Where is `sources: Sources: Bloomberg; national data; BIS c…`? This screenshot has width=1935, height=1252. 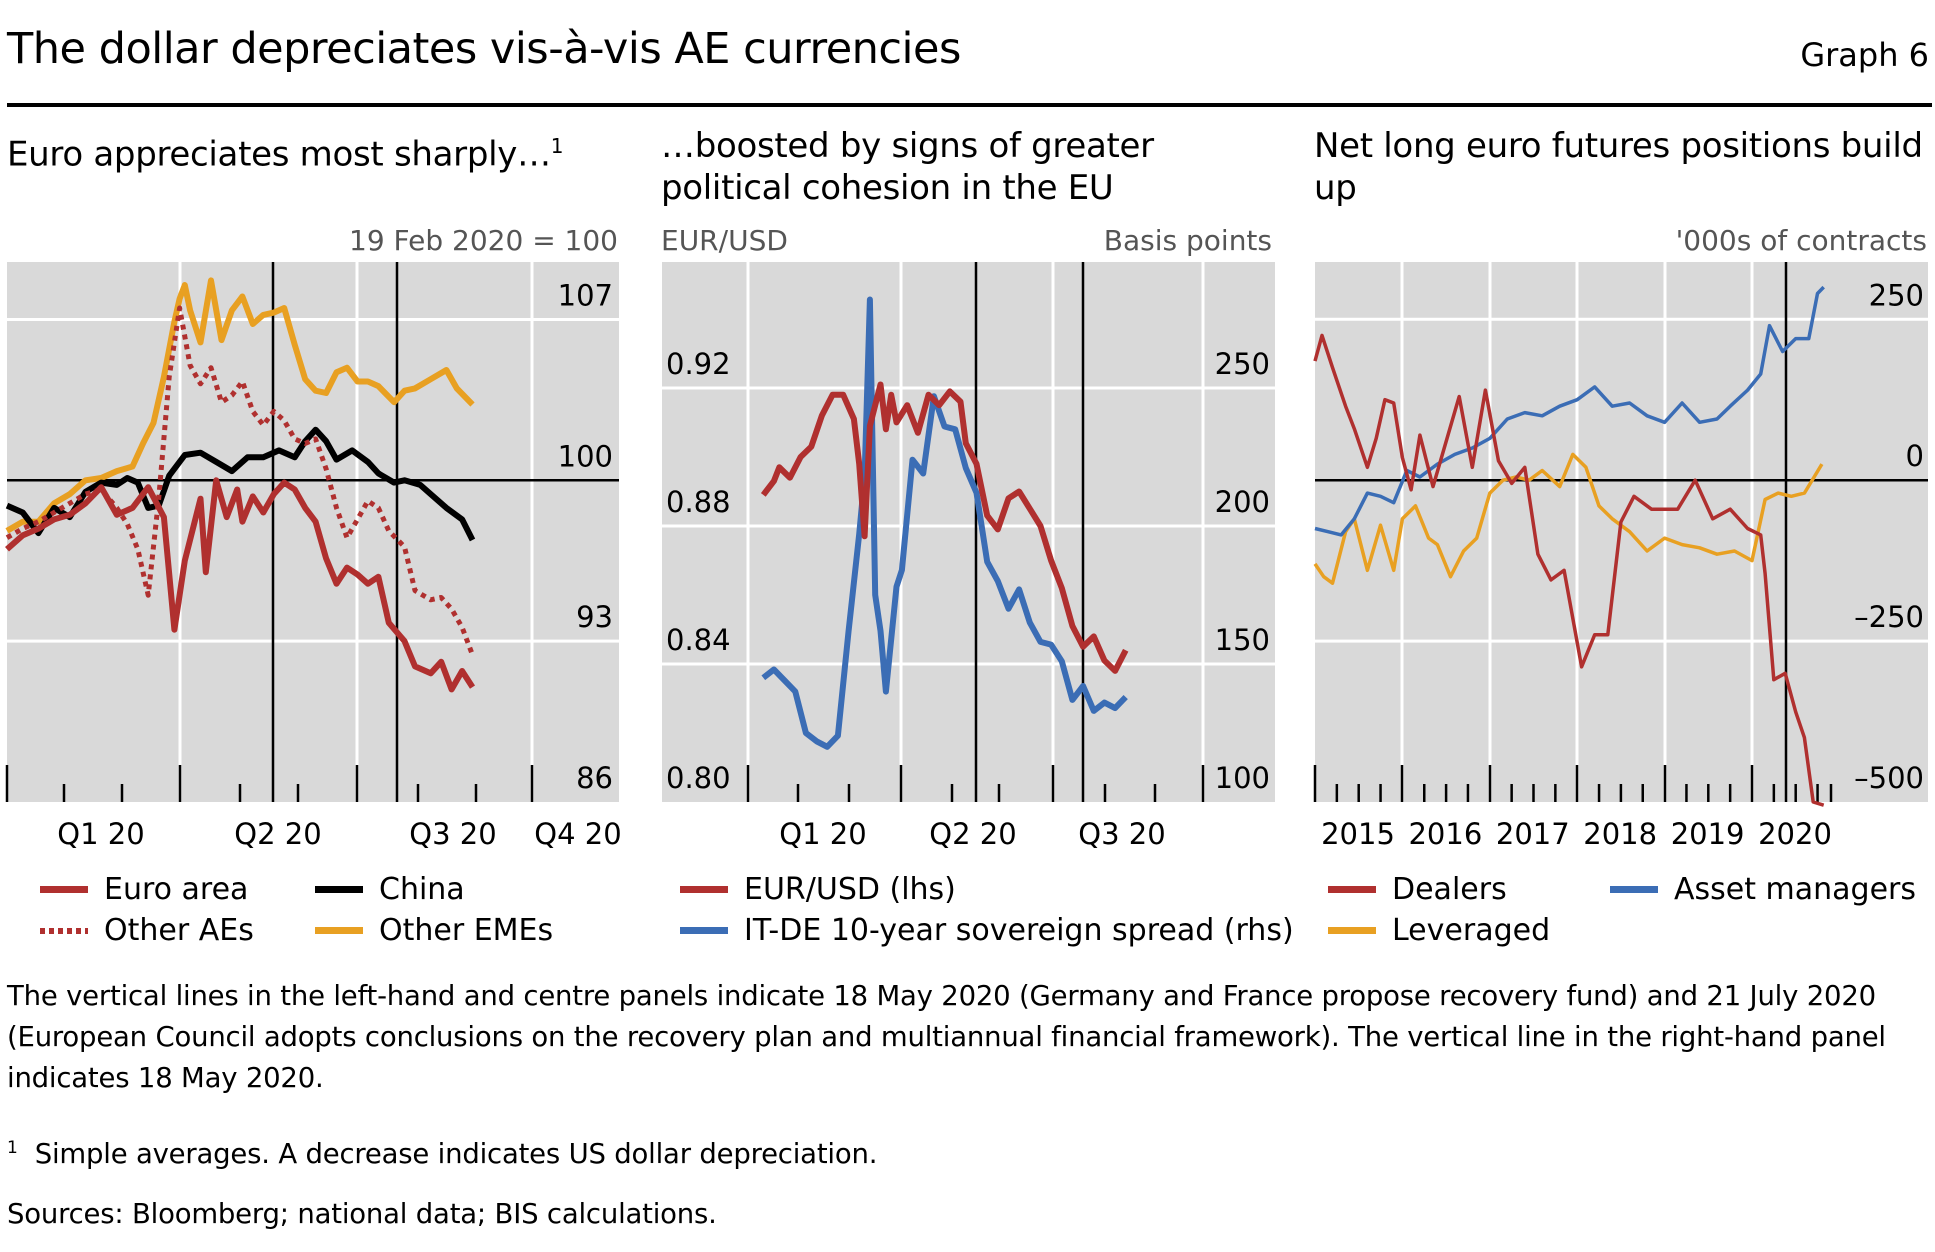 sources: Sources: Bloomberg; national data; BIS c… is located at coordinates (362, 1214).